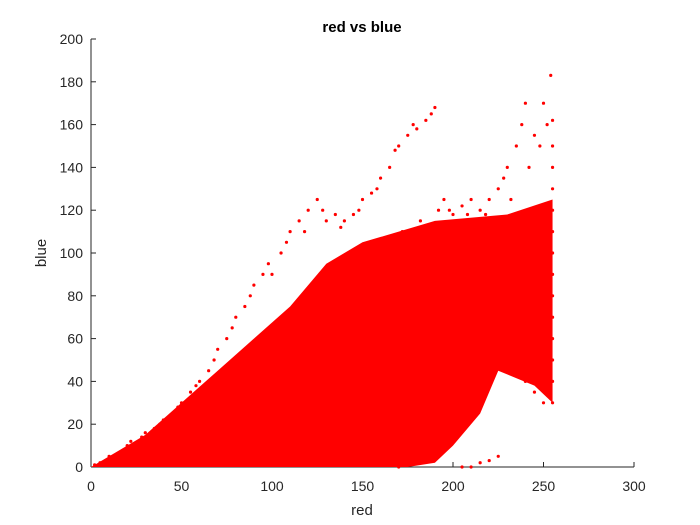 The width and height of the screenshot is (700, 525). What do you see at coordinates (72, 82) in the screenshot?
I see `y-tick-label: 180` at bounding box center [72, 82].